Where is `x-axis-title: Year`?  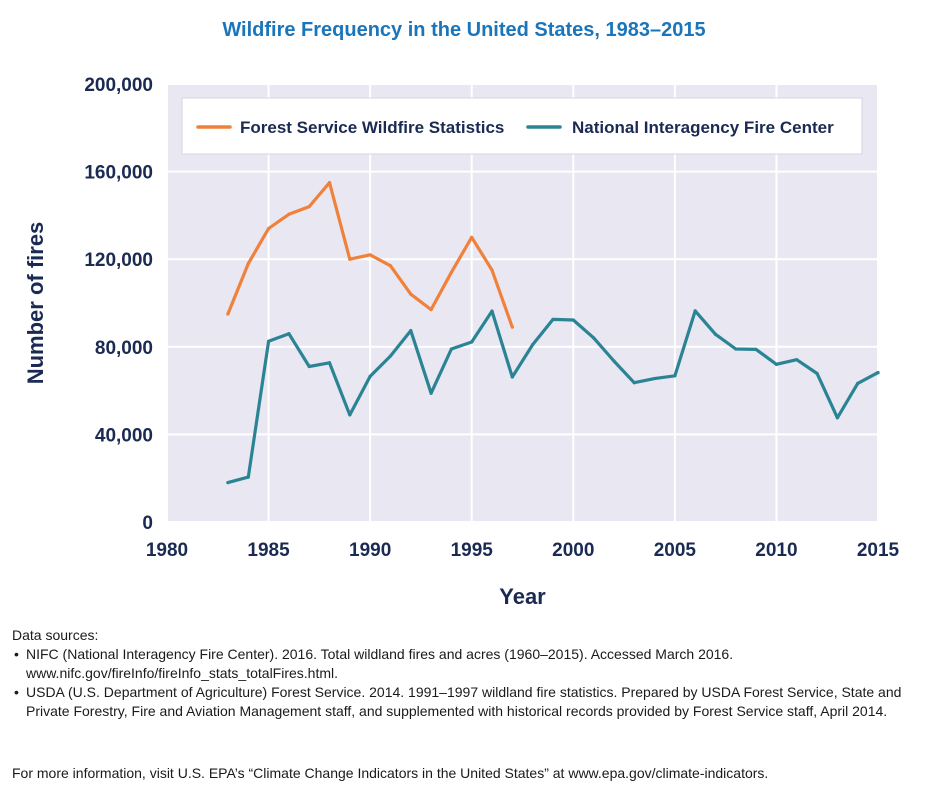 x-axis-title: Year is located at coordinates (522, 596).